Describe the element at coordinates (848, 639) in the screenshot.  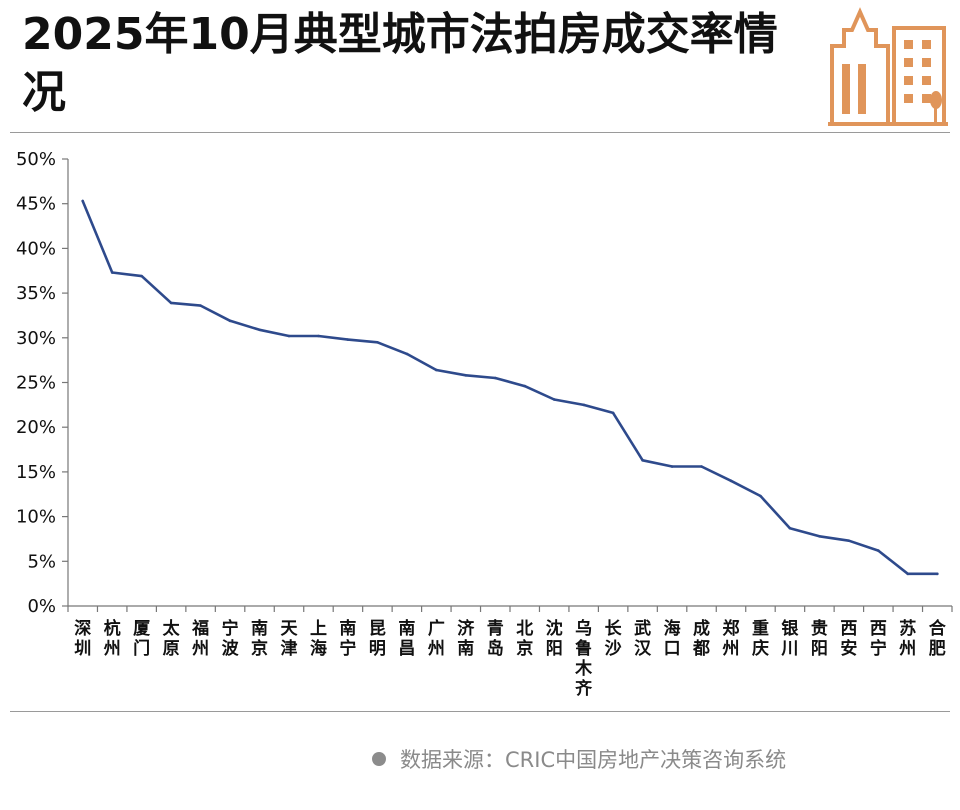
I see `x-tick-label: 西安` at that location.